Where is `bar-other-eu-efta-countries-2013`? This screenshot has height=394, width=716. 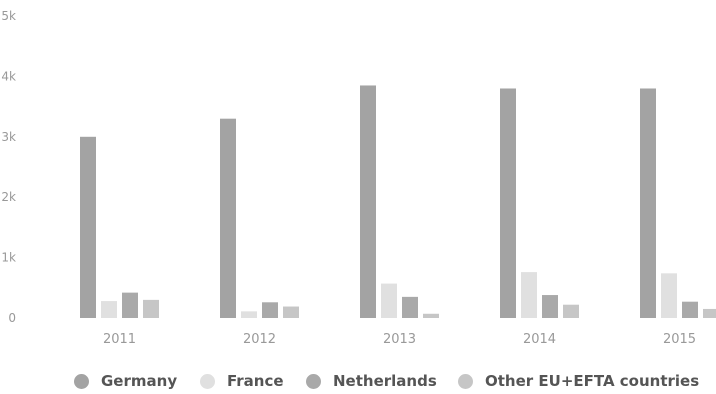
bar-other-eu-efta-countries-2013 is located at coordinates (431, 315).